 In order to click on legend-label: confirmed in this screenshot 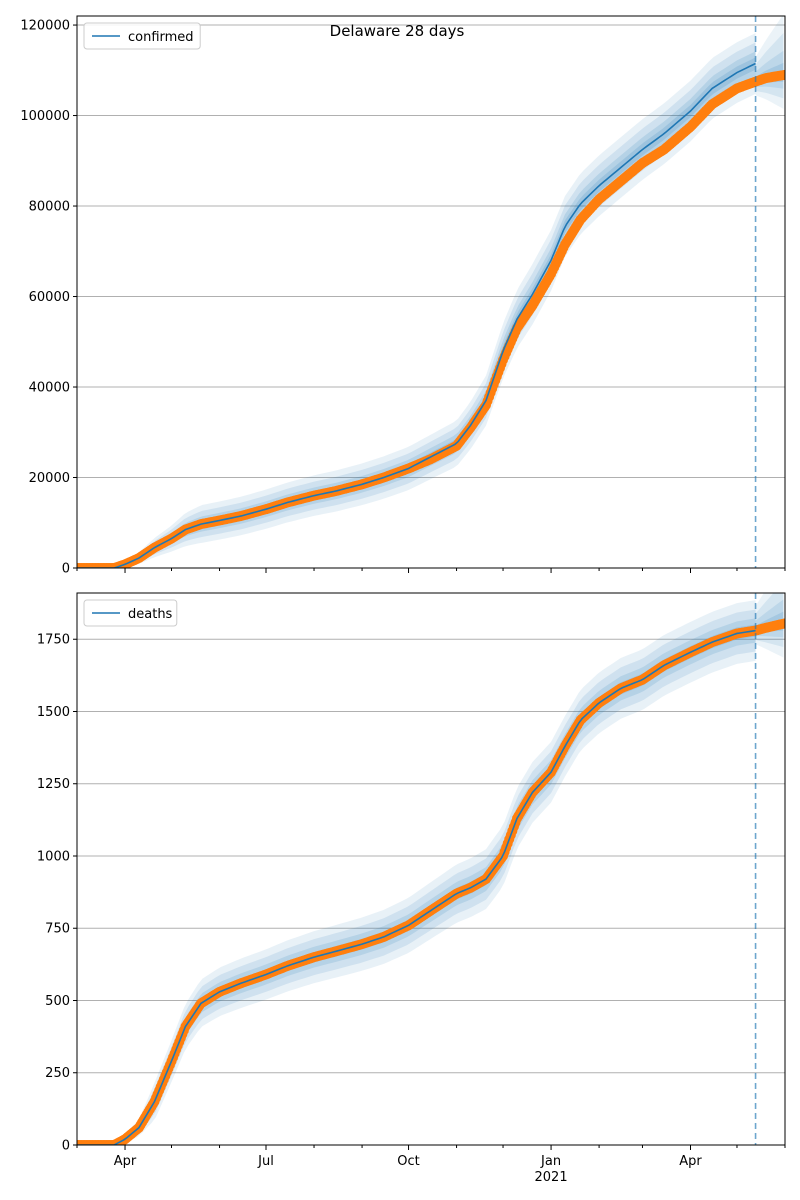, I will do `click(161, 37)`.